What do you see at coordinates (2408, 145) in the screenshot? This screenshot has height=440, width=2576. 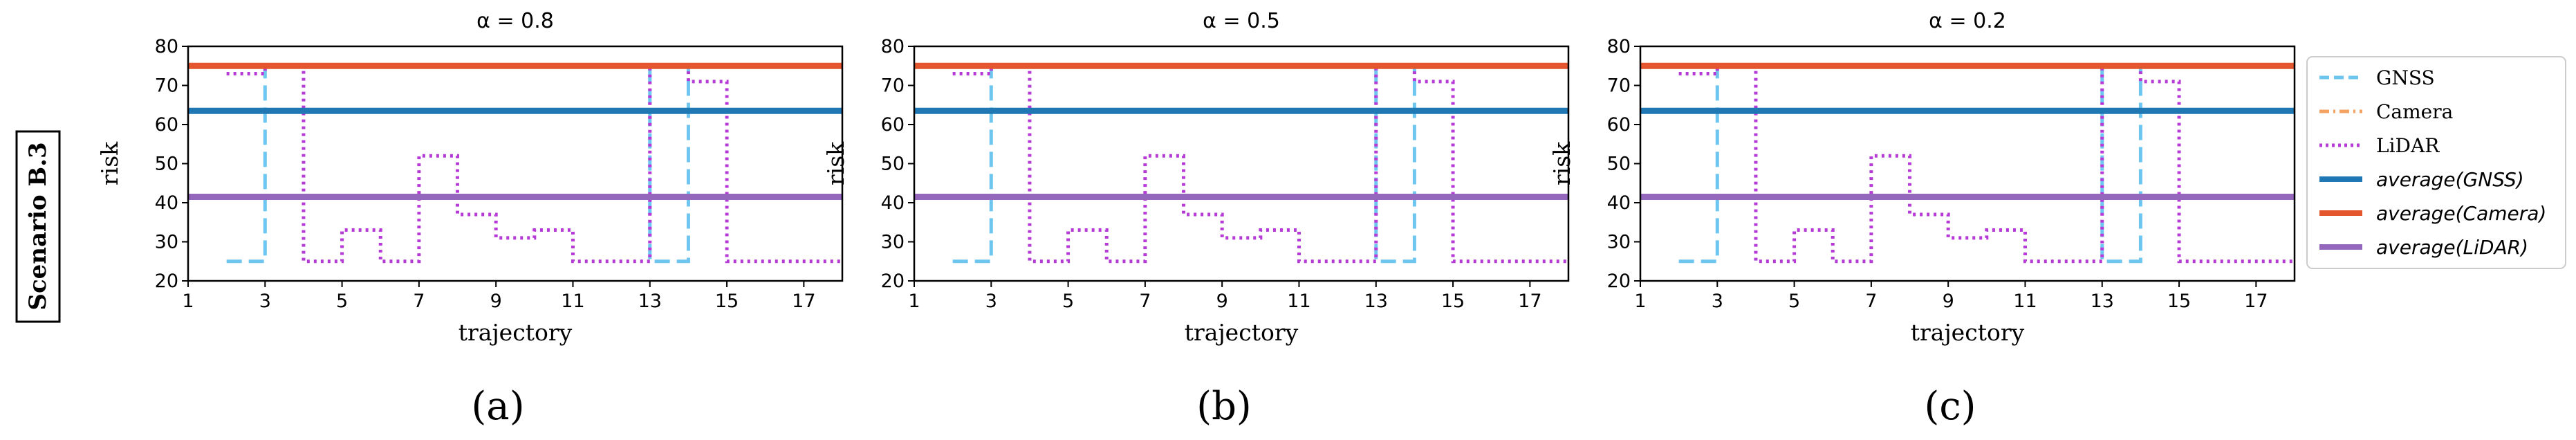 I see `legend-label-lidar: LiDAR` at bounding box center [2408, 145].